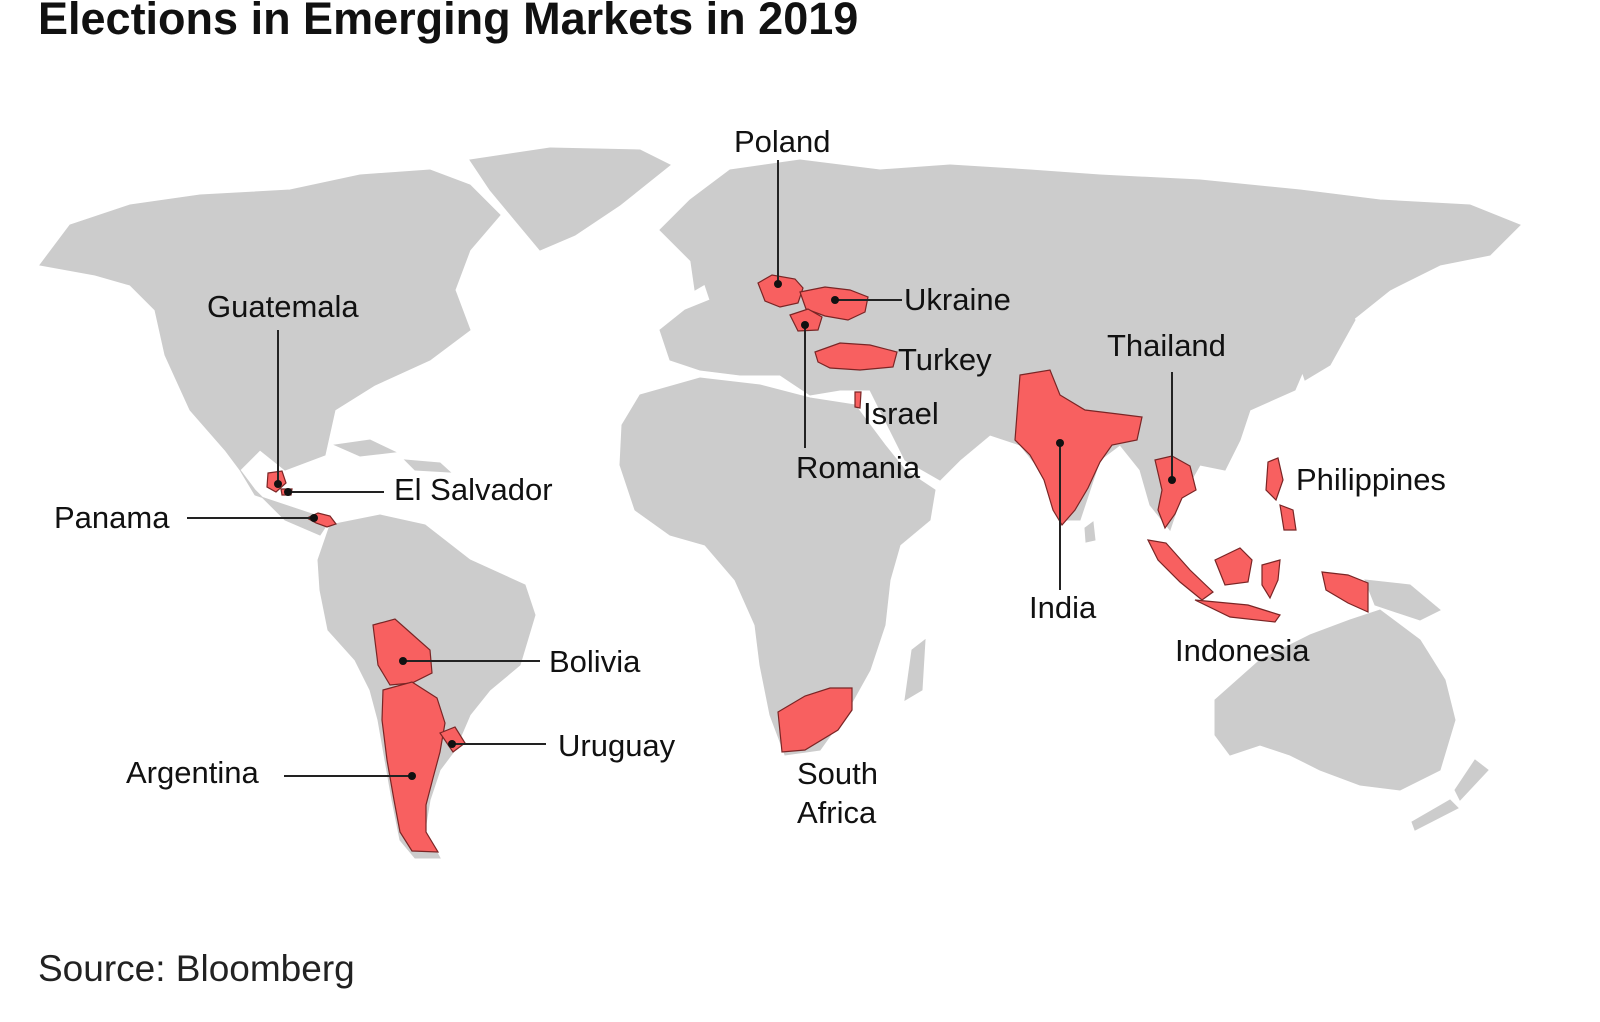 This screenshot has height=1022, width=1600. I want to click on dot-poland, so click(778, 284).